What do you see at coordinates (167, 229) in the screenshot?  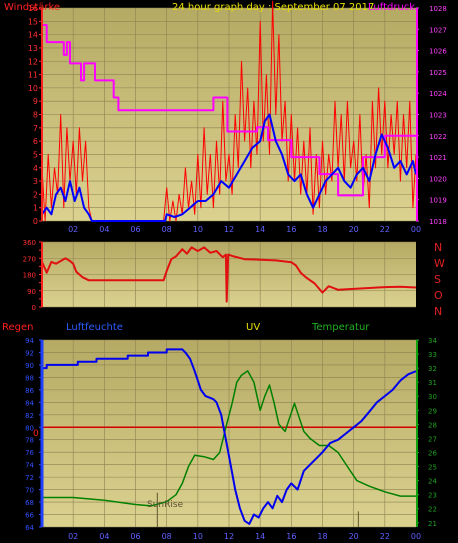 I see `p1-x-tick-08: 08` at bounding box center [167, 229].